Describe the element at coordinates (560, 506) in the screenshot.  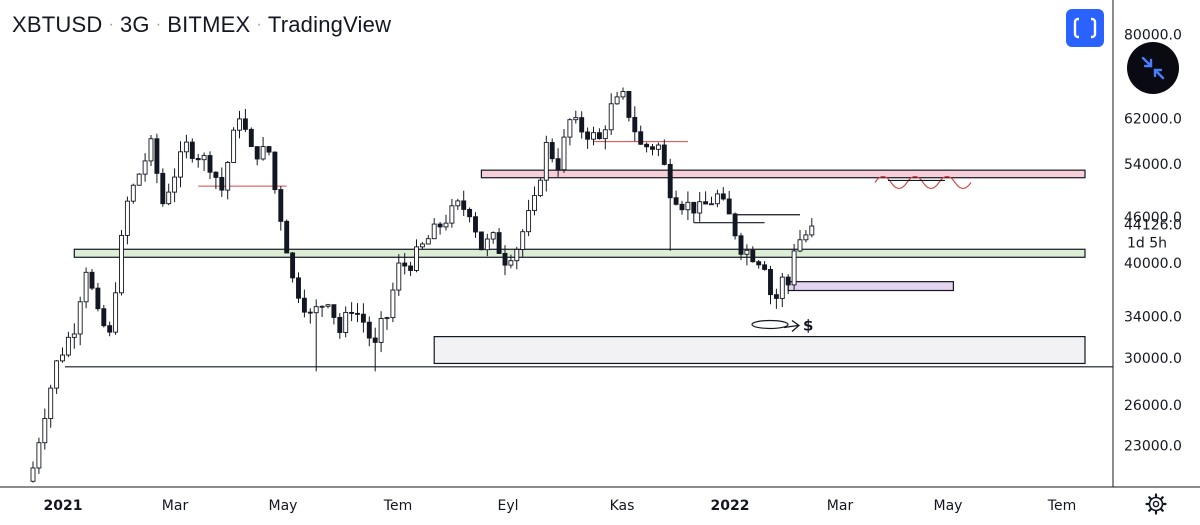
I see `time-axis: 2021 Mar May Tem Eyl Kas 2022 Mar May Tem` at that location.